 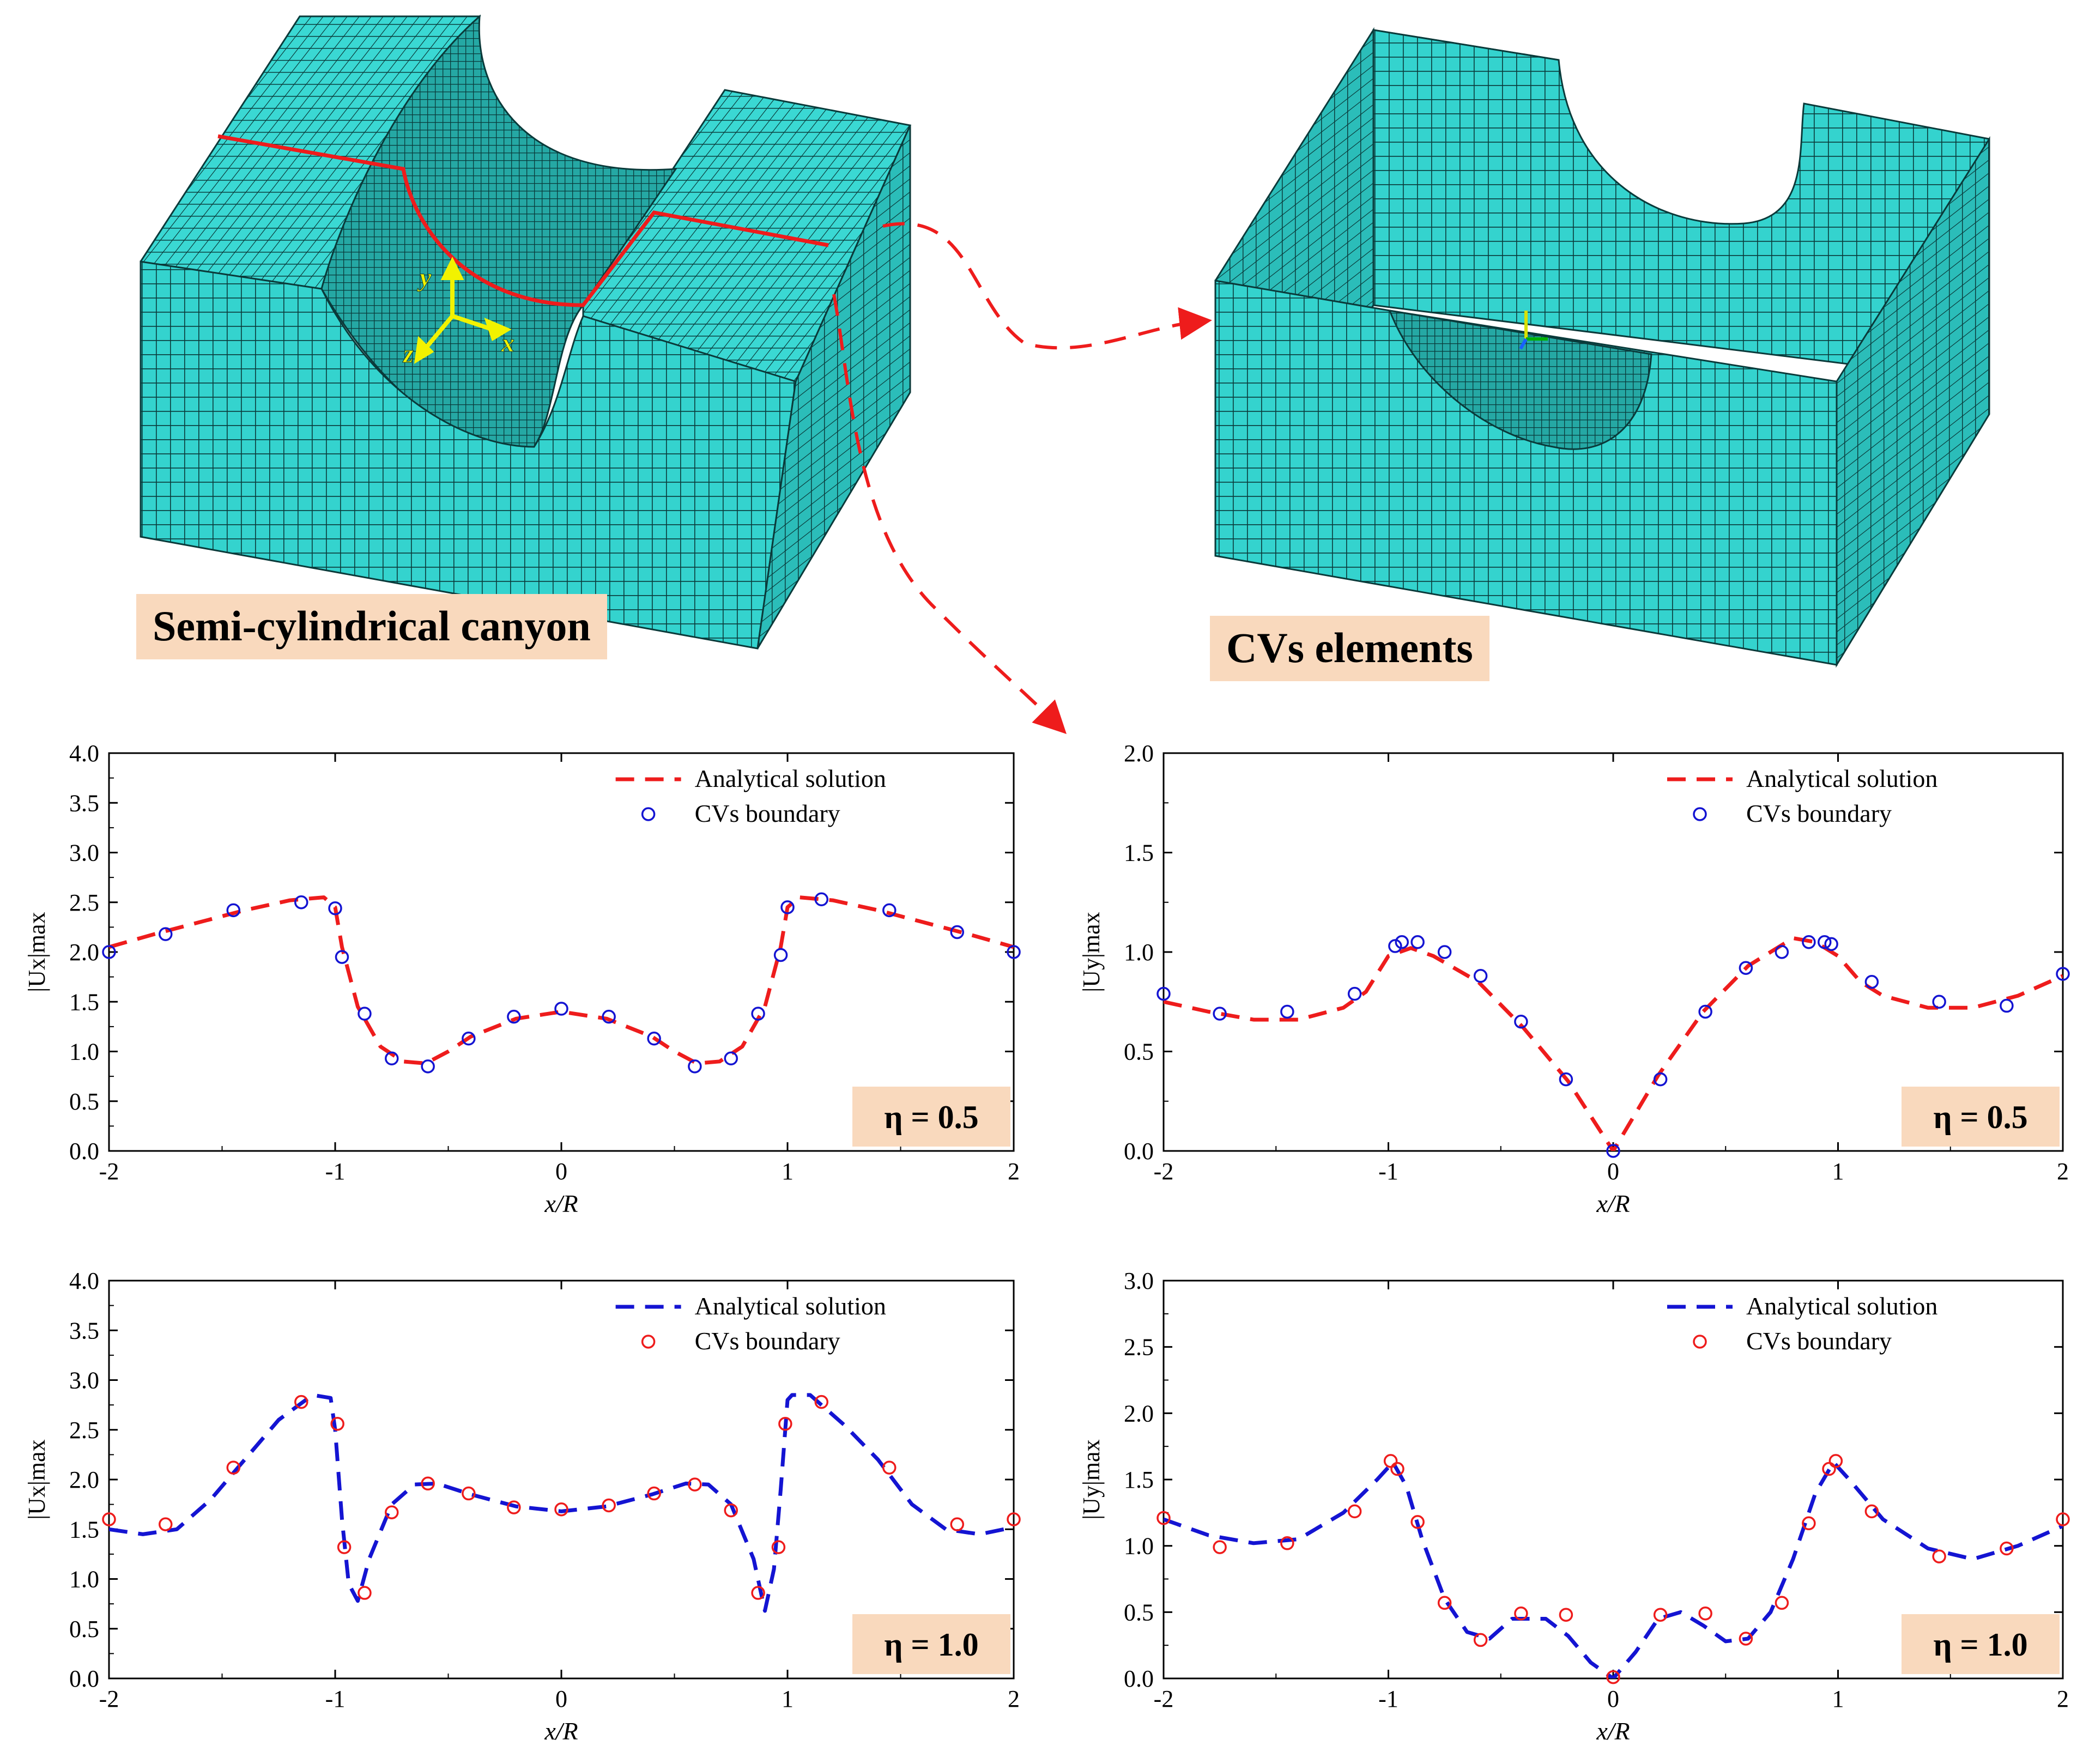 What do you see at coordinates (1533, 331) in the screenshot?
I see `cvs-axes-marker` at bounding box center [1533, 331].